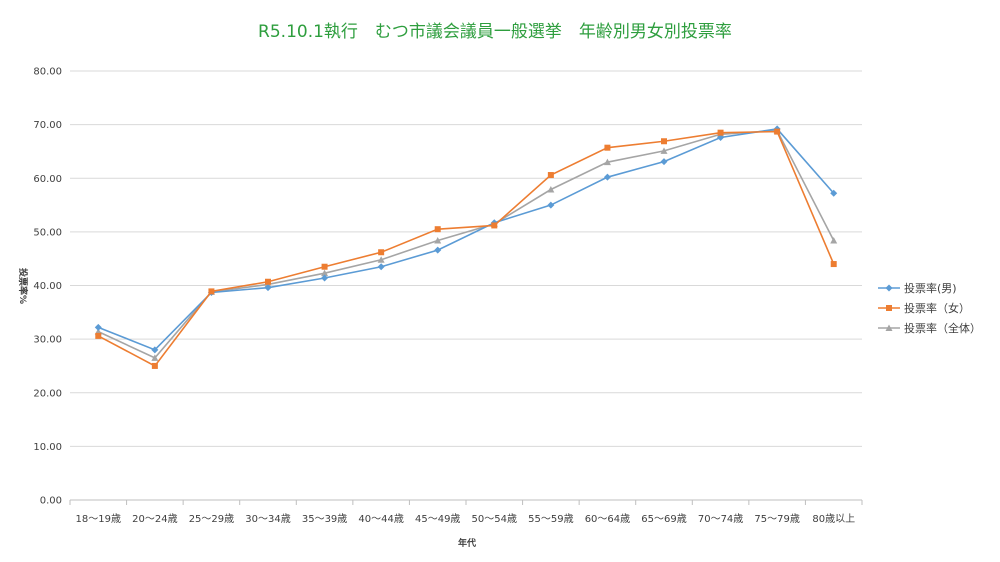 The height and width of the screenshot is (562, 1000). What do you see at coordinates (267, 519) in the screenshot?
I see `x-tick-label: 30～34歳` at bounding box center [267, 519].